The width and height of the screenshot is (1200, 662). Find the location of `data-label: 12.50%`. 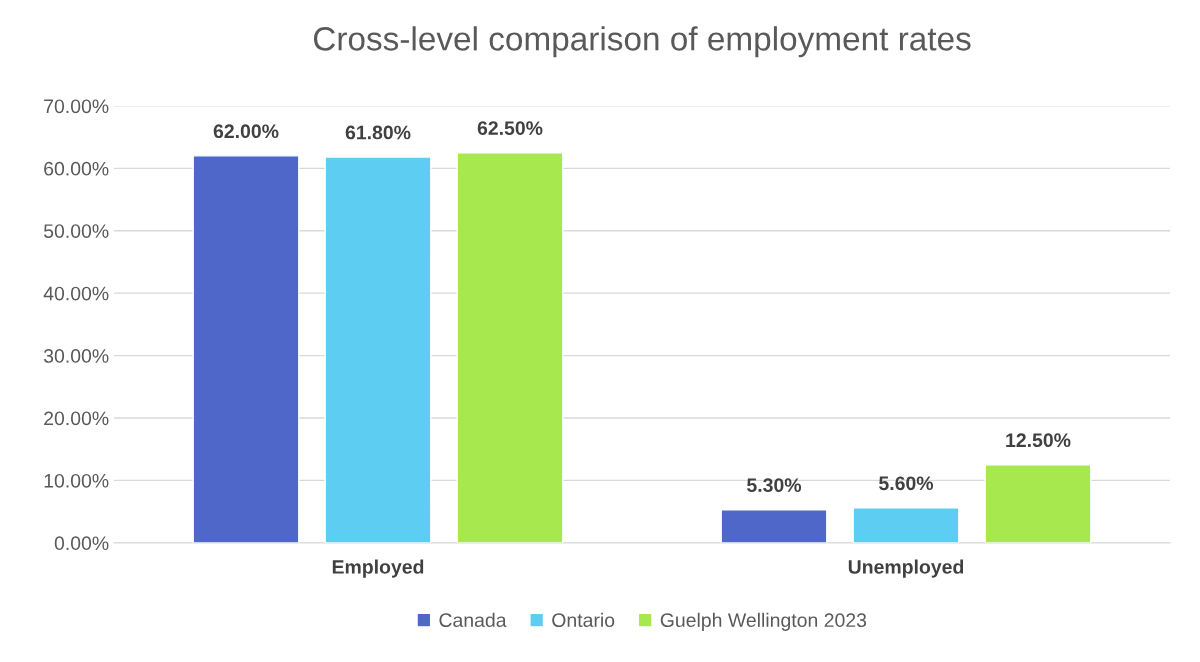

data-label: 12.50% is located at coordinates (1038, 440).